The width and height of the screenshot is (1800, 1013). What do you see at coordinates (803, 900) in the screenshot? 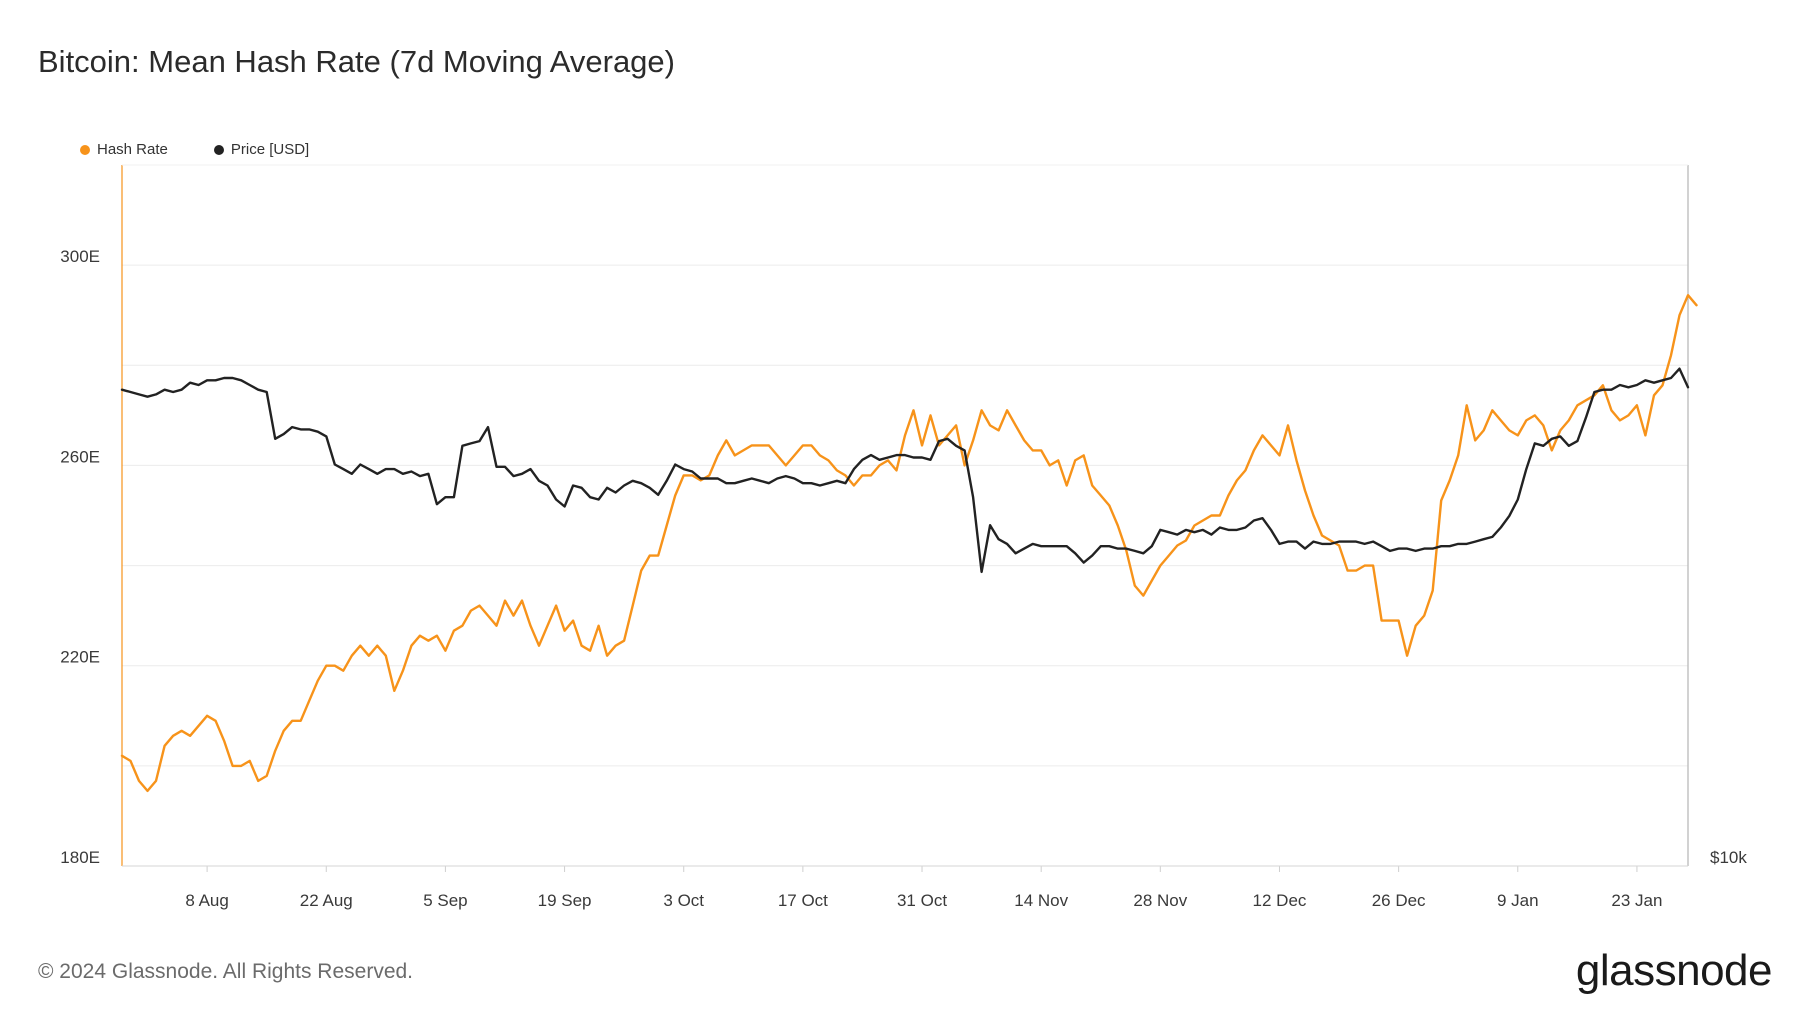
I see `x-tick-label: 17 Oct` at bounding box center [803, 900].